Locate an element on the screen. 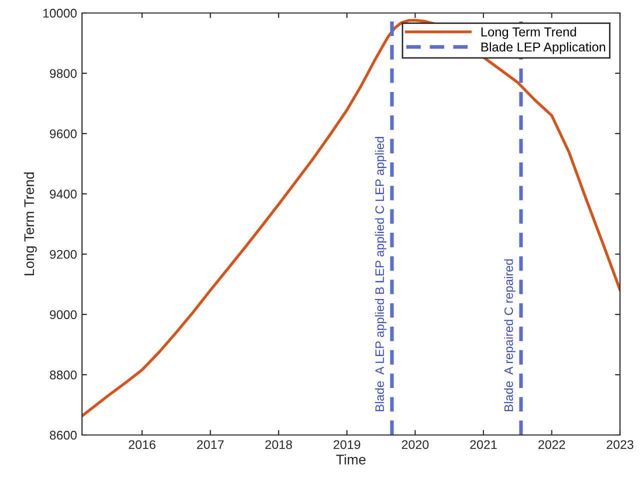  x-tick-label: 2020 is located at coordinates (415, 445).